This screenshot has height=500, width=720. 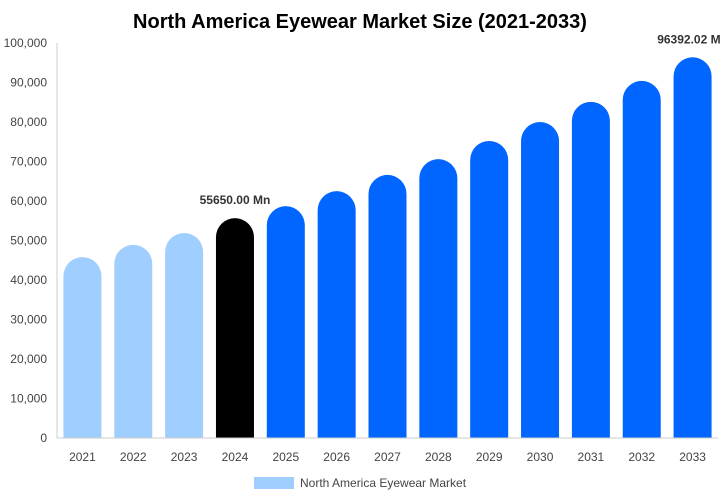 I want to click on bar-2033, so click(x=692, y=247).